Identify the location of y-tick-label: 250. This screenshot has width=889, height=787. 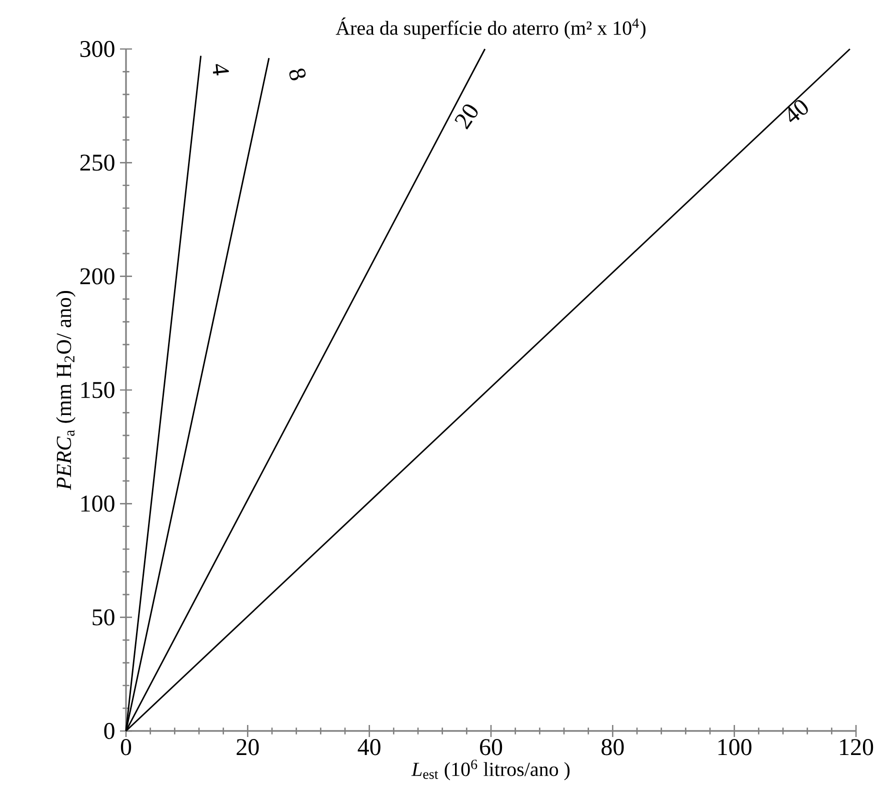
(97, 162).